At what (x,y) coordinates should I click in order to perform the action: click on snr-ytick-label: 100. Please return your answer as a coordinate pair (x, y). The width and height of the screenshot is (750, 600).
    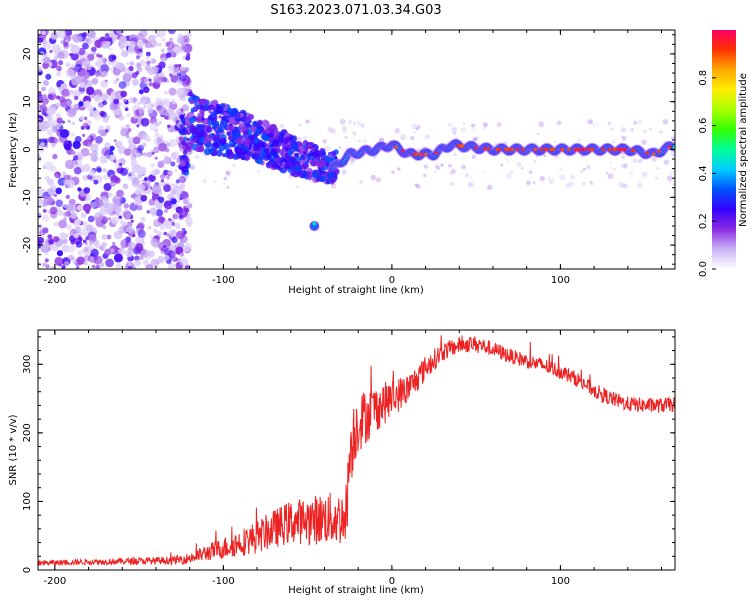
    Looking at the image, I should click on (27, 501).